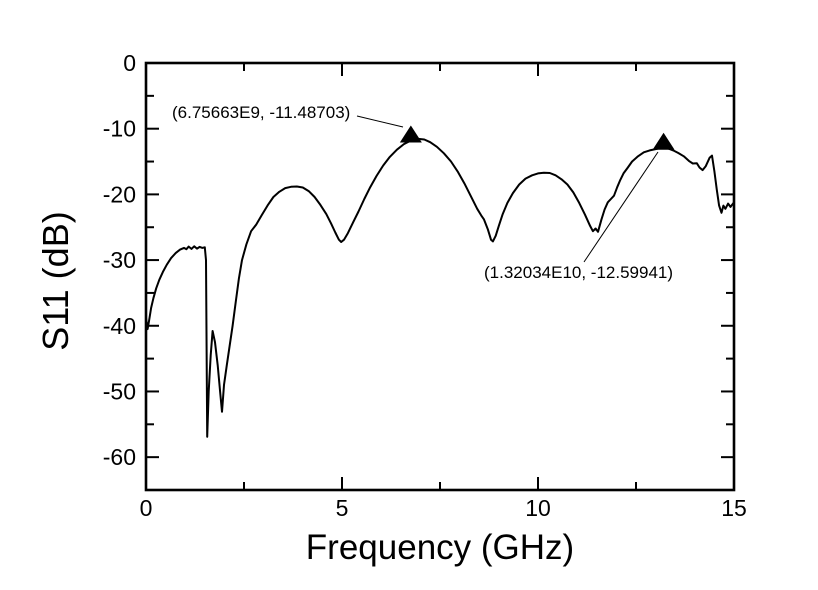 Image resolution: width=818 pixels, height=590 pixels. What do you see at coordinates (146, 508) in the screenshot?
I see `x-tick-label: 0` at bounding box center [146, 508].